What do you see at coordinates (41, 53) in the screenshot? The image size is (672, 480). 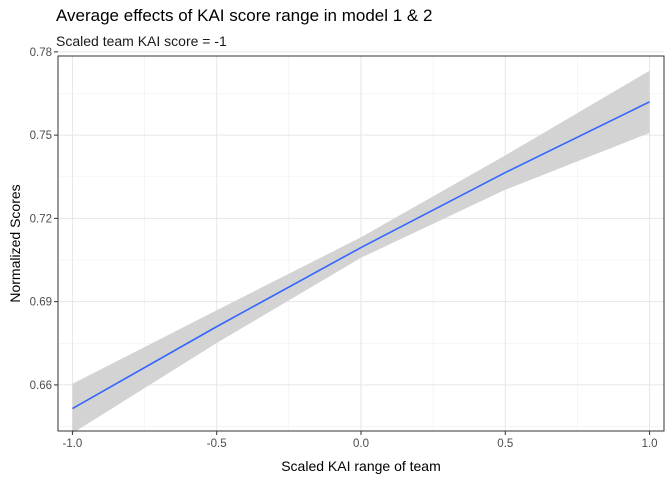 I see `y-tick-label: 0.78` at bounding box center [41, 53].